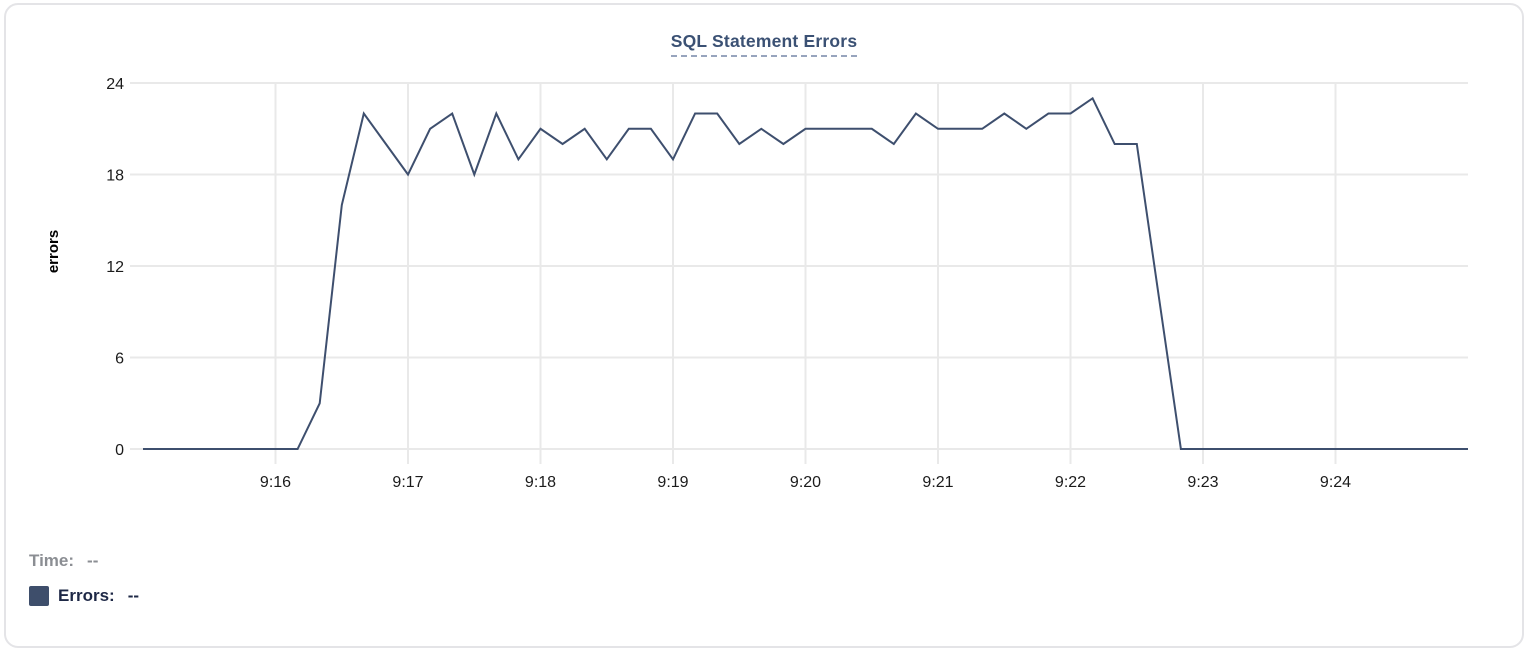  I want to click on y-tick-label: 18, so click(115, 176).